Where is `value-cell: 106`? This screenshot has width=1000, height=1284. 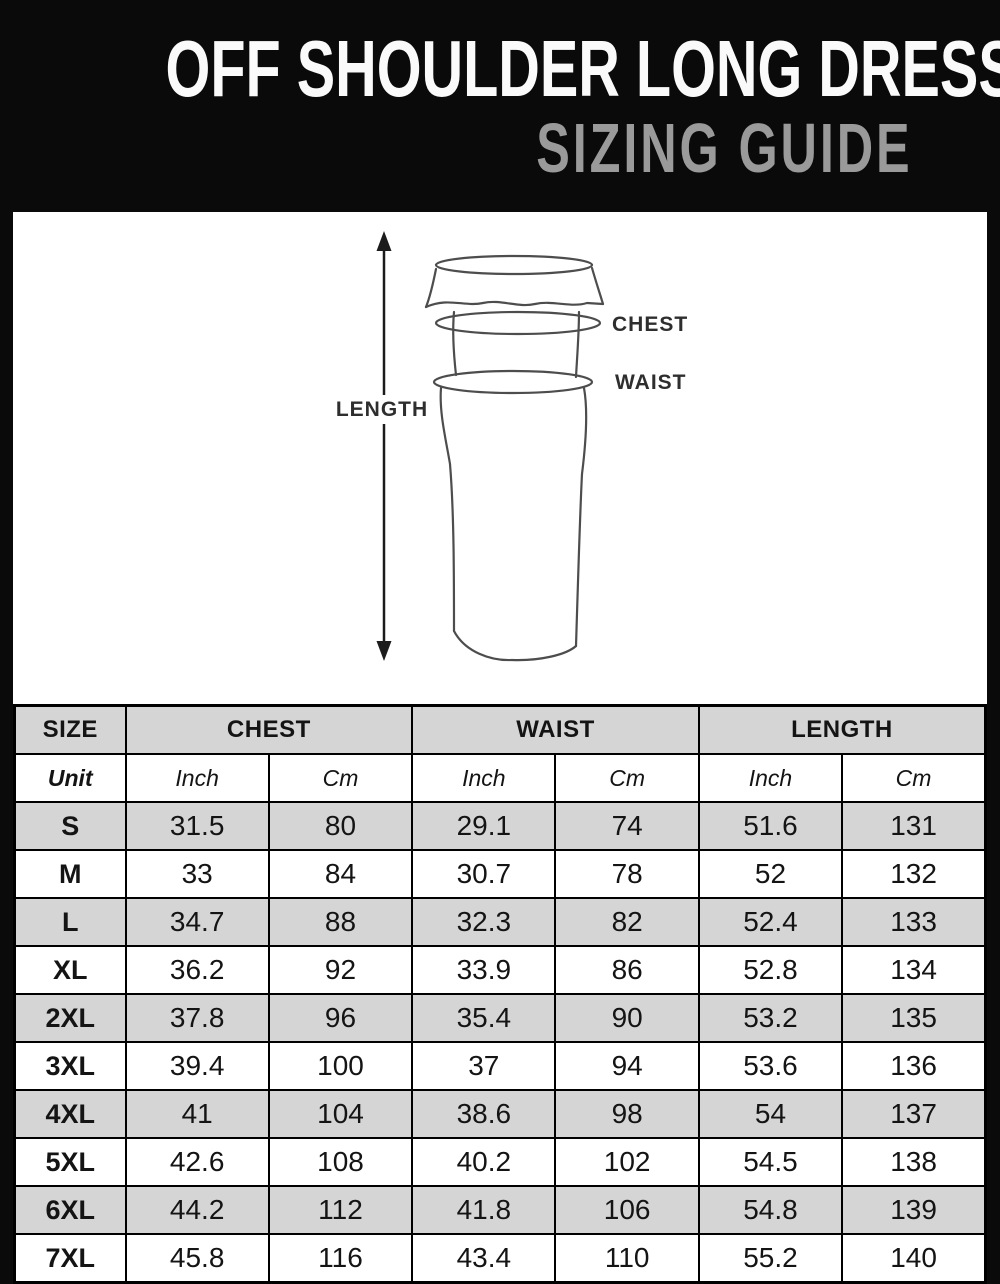 value-cell: 106 is located at coordinates (627, 1210).